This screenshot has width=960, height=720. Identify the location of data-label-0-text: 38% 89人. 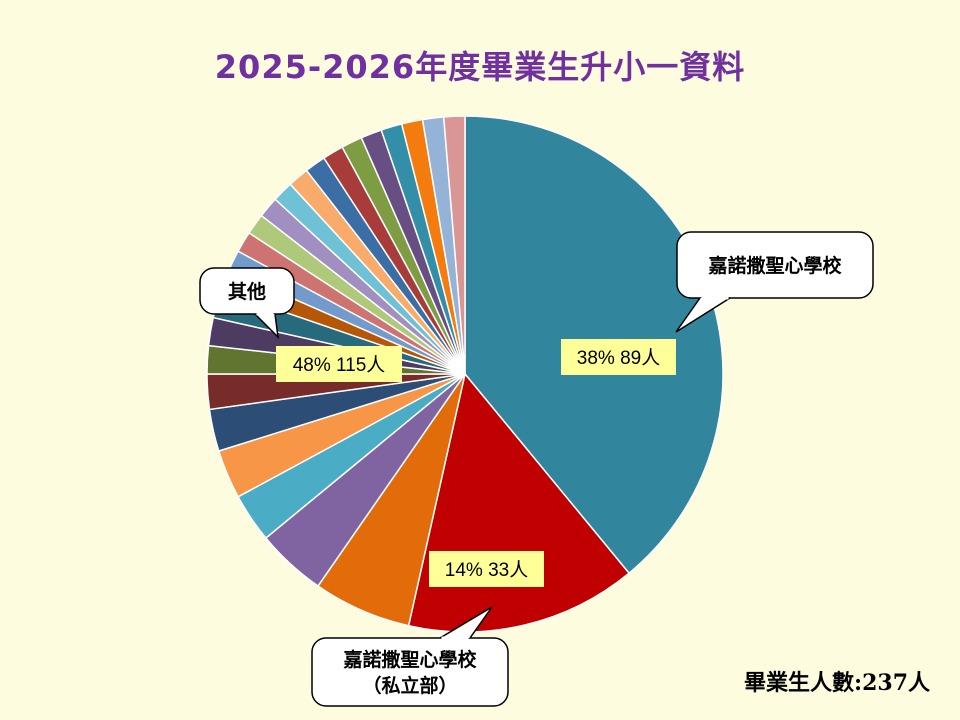
(618, 358).